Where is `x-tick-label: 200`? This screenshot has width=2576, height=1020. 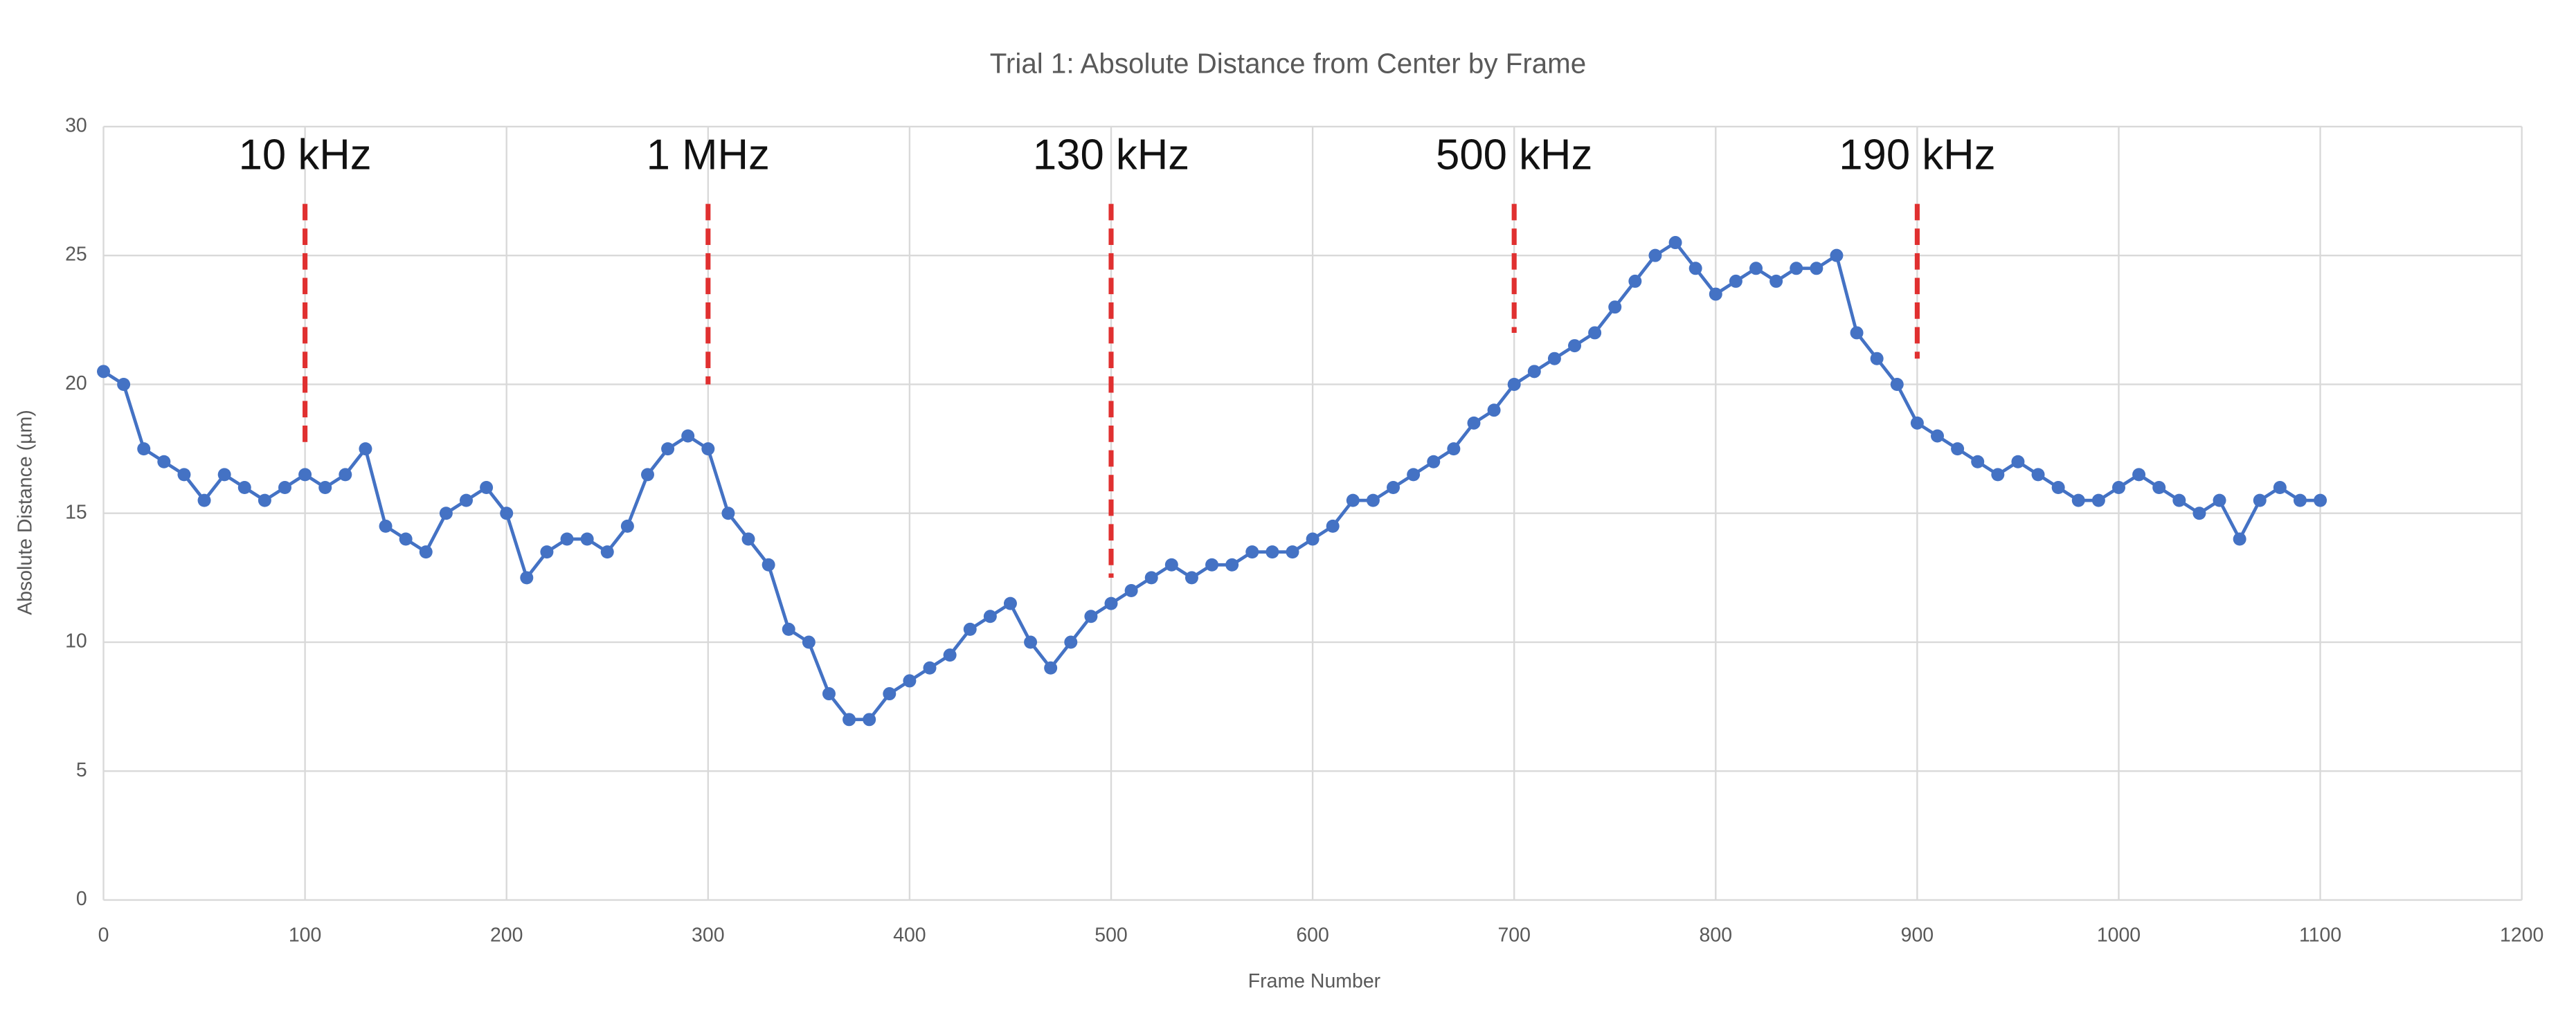 x-tick-label: 200 is located at coordinates (507, 935).